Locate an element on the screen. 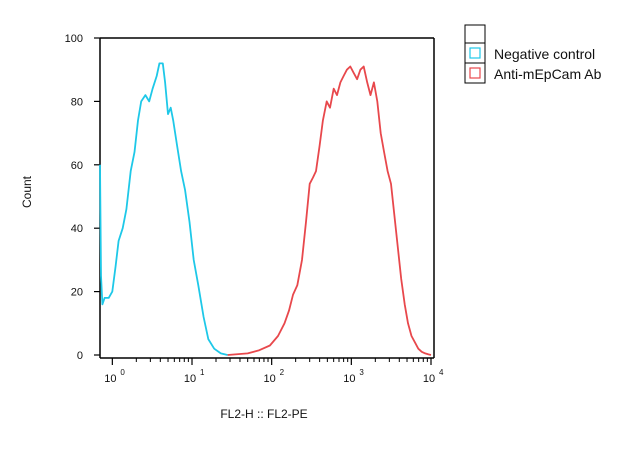 The height and width of the screenshot is (451, 643). legend-swatch-negative-control is located at coordinates (475, 53).